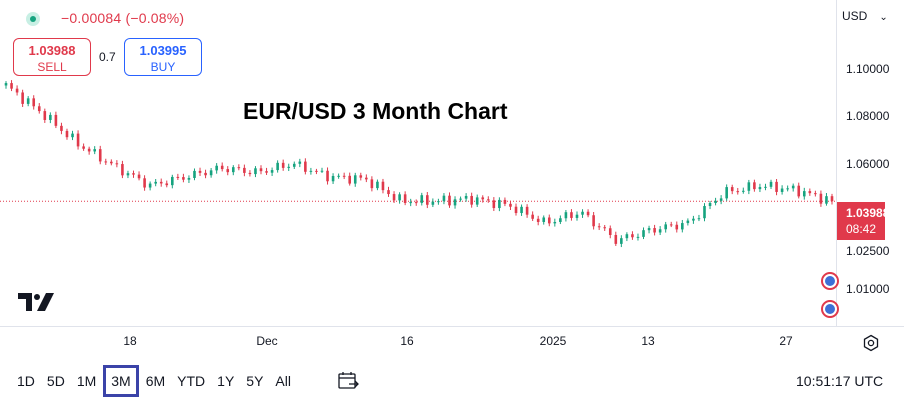  What do you see at coordinates (107, 57) in the screenshot?
I see `spread-value: 0.7` at bounding box center [107, 57].